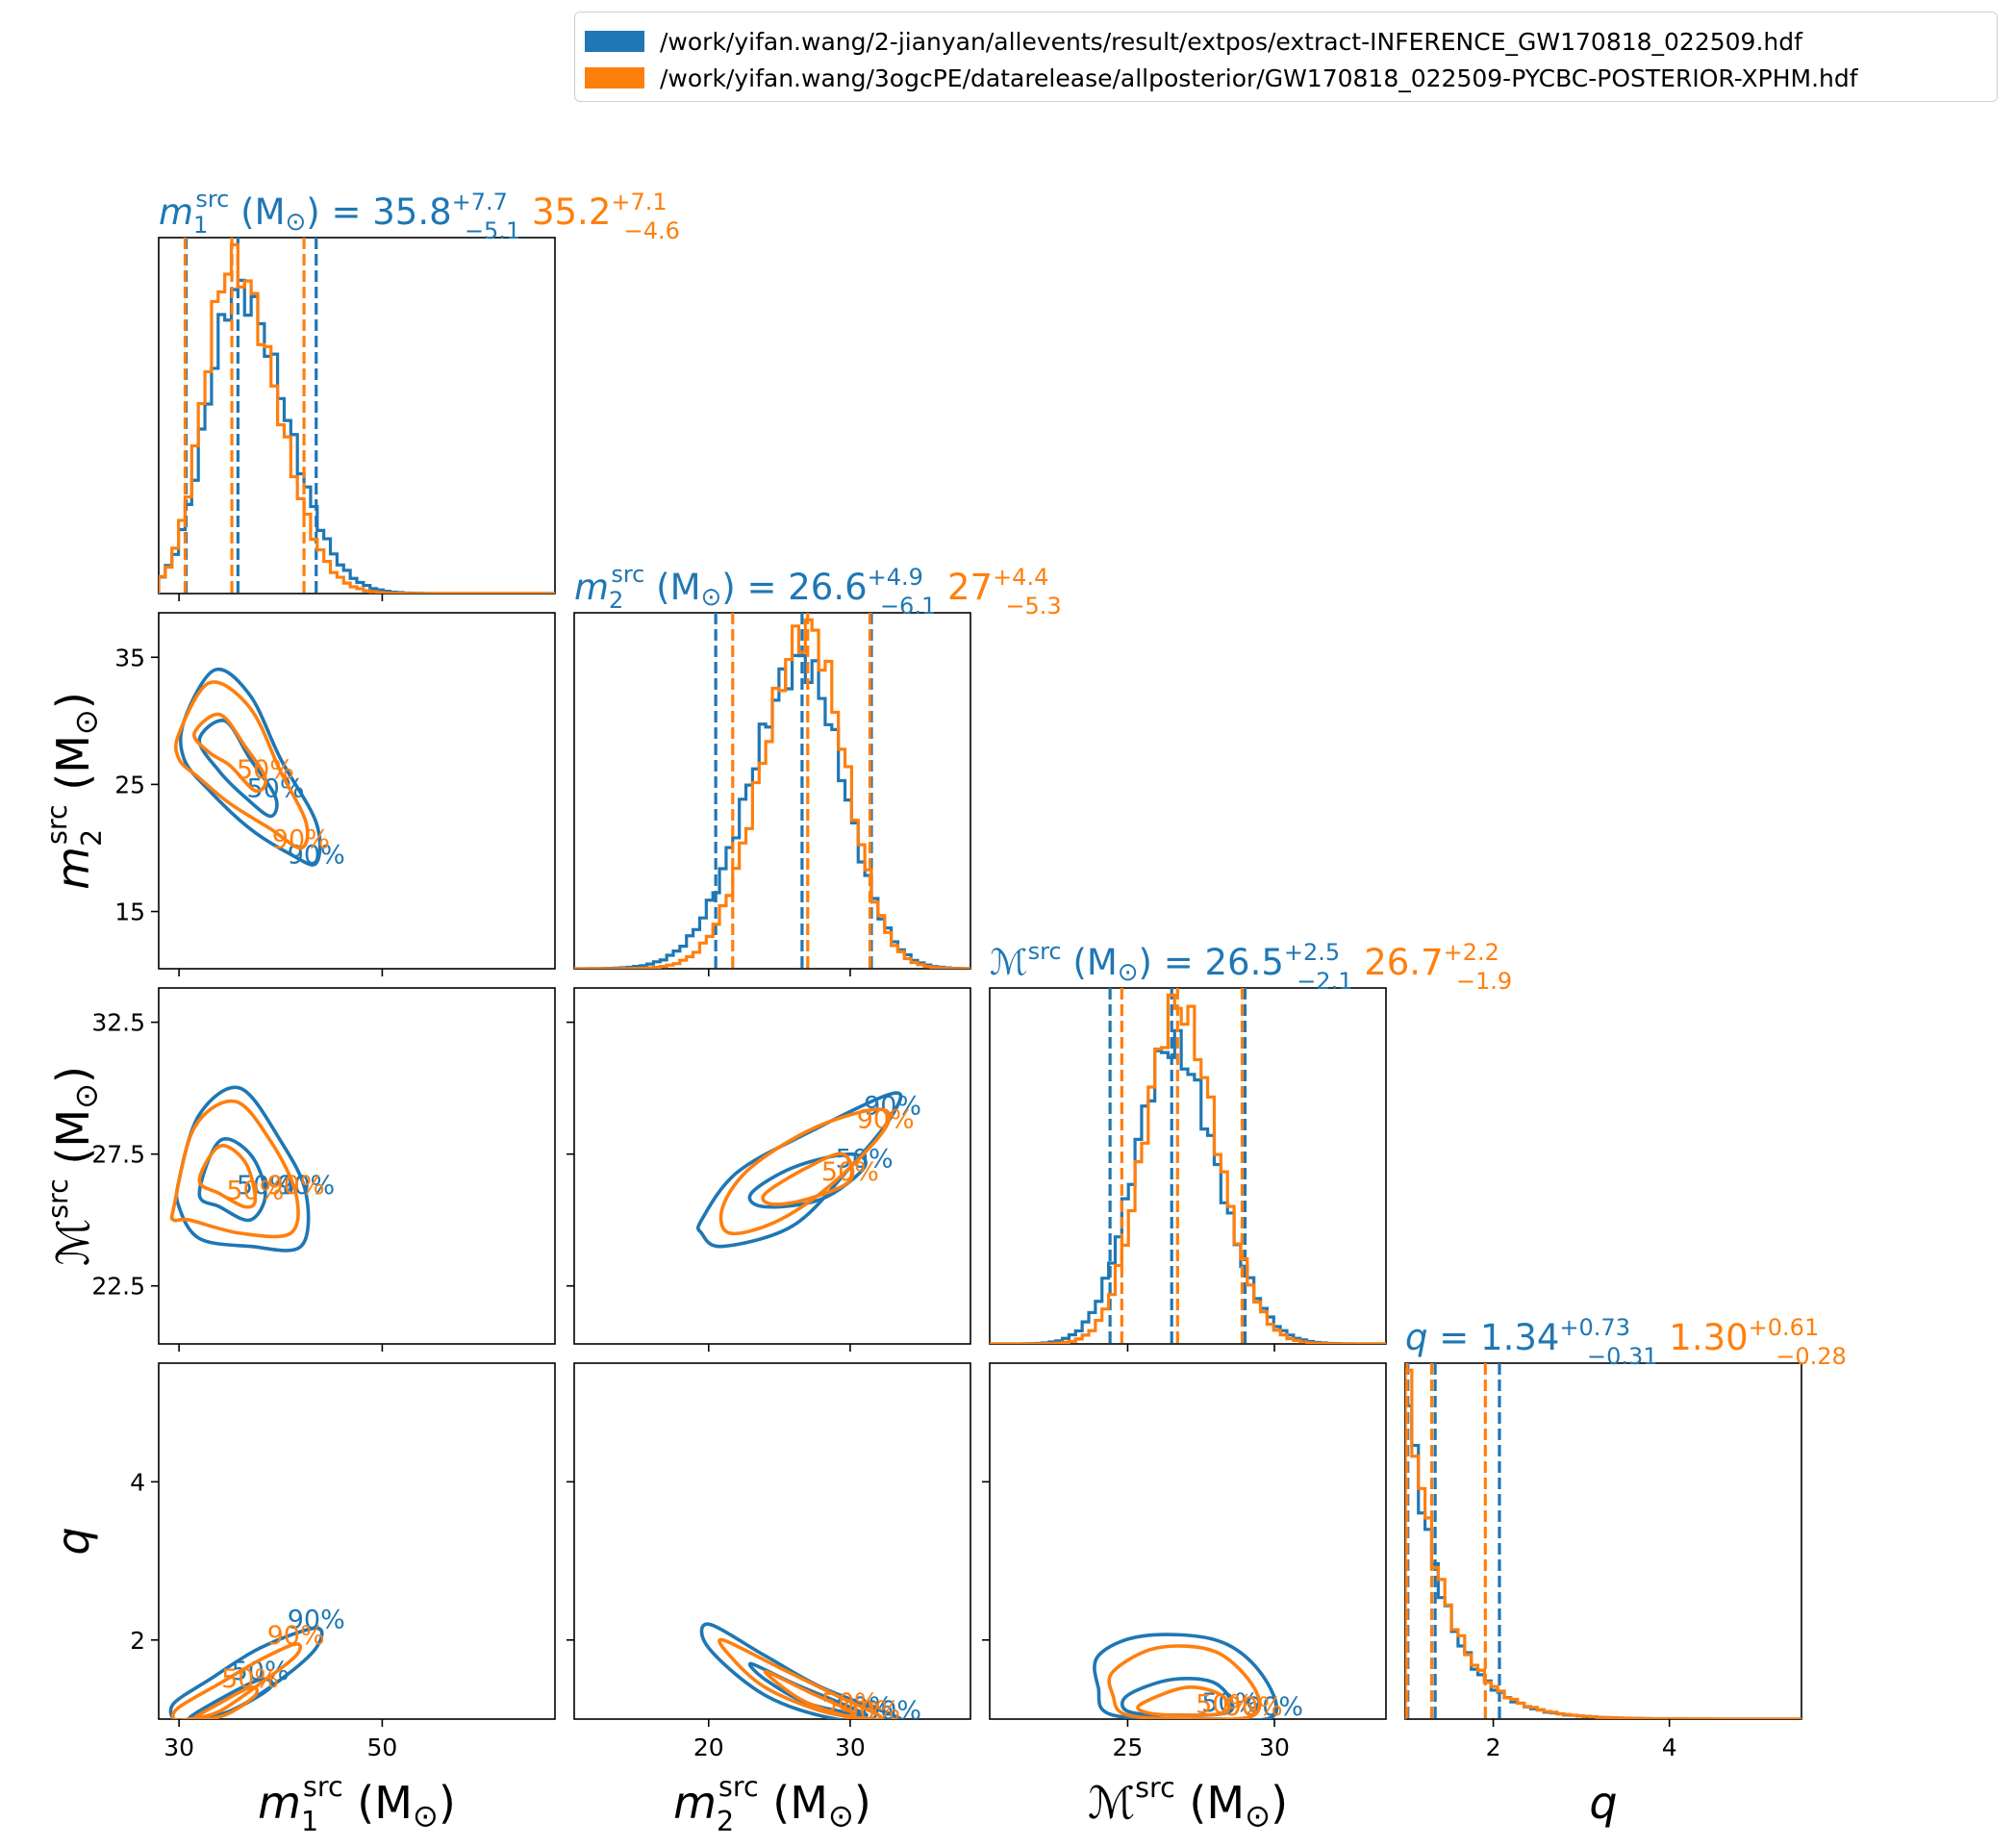  What do you see at coordinates (419, 215) in the screenshot?
I see `panel-title-m1: m1src (M⊙) = 35.8+7.7 −5.1 35.2+7.1 −4.6` at bounding box center [419, 215].